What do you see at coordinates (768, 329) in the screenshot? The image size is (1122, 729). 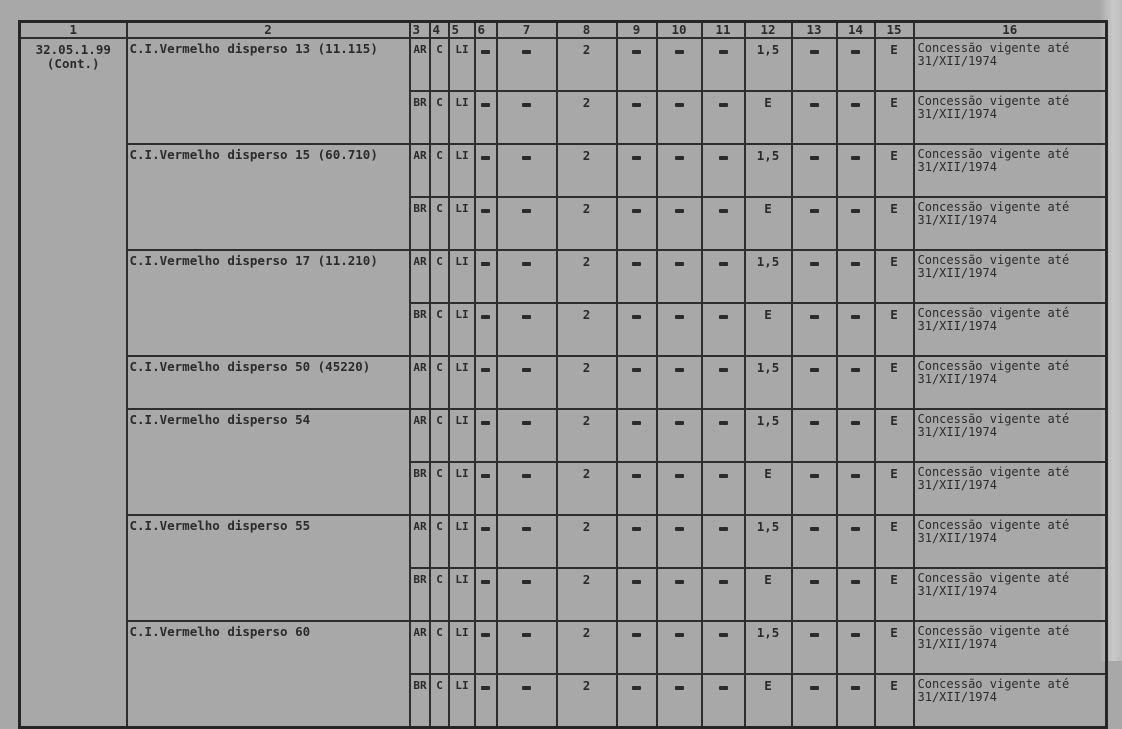 I see `cell-col-12: E` at bounding box center [768, 329].